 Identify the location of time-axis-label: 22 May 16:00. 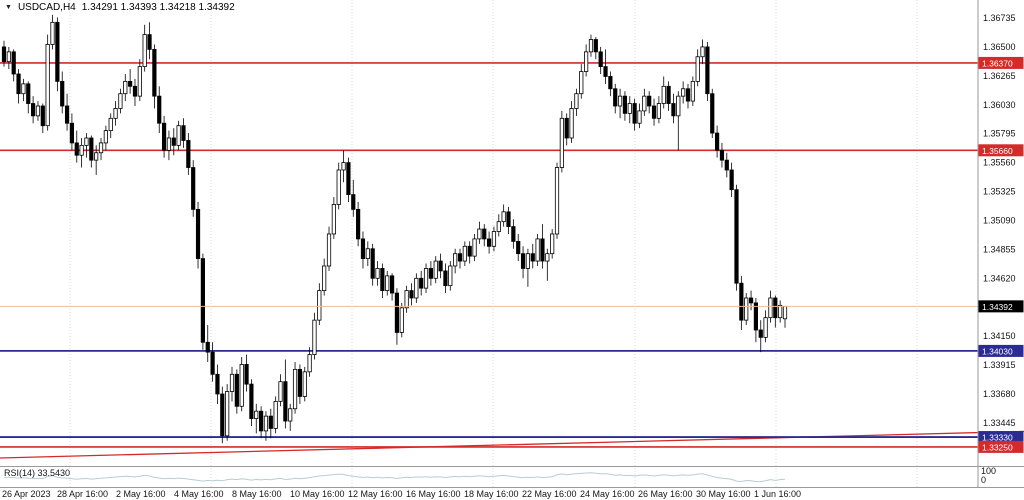
(549, 494).